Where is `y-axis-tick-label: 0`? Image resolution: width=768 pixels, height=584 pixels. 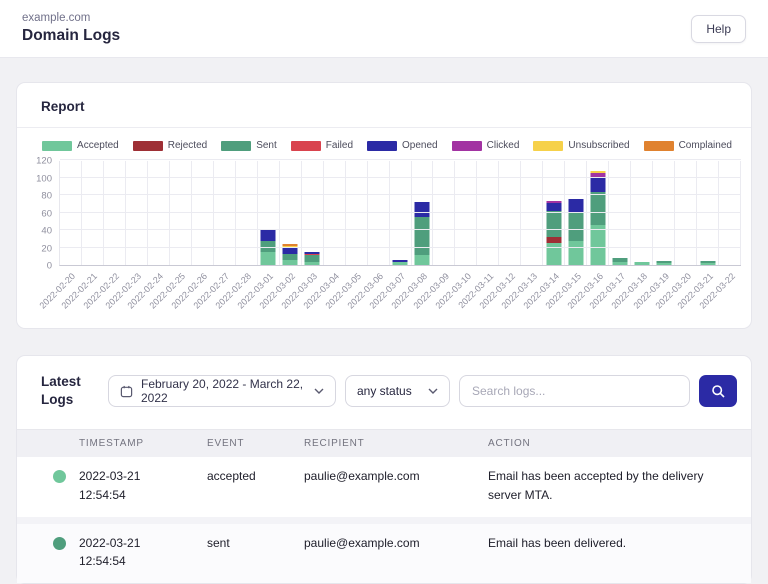 y-axis-tick-label: 0 is located at coordinates (49, 266).